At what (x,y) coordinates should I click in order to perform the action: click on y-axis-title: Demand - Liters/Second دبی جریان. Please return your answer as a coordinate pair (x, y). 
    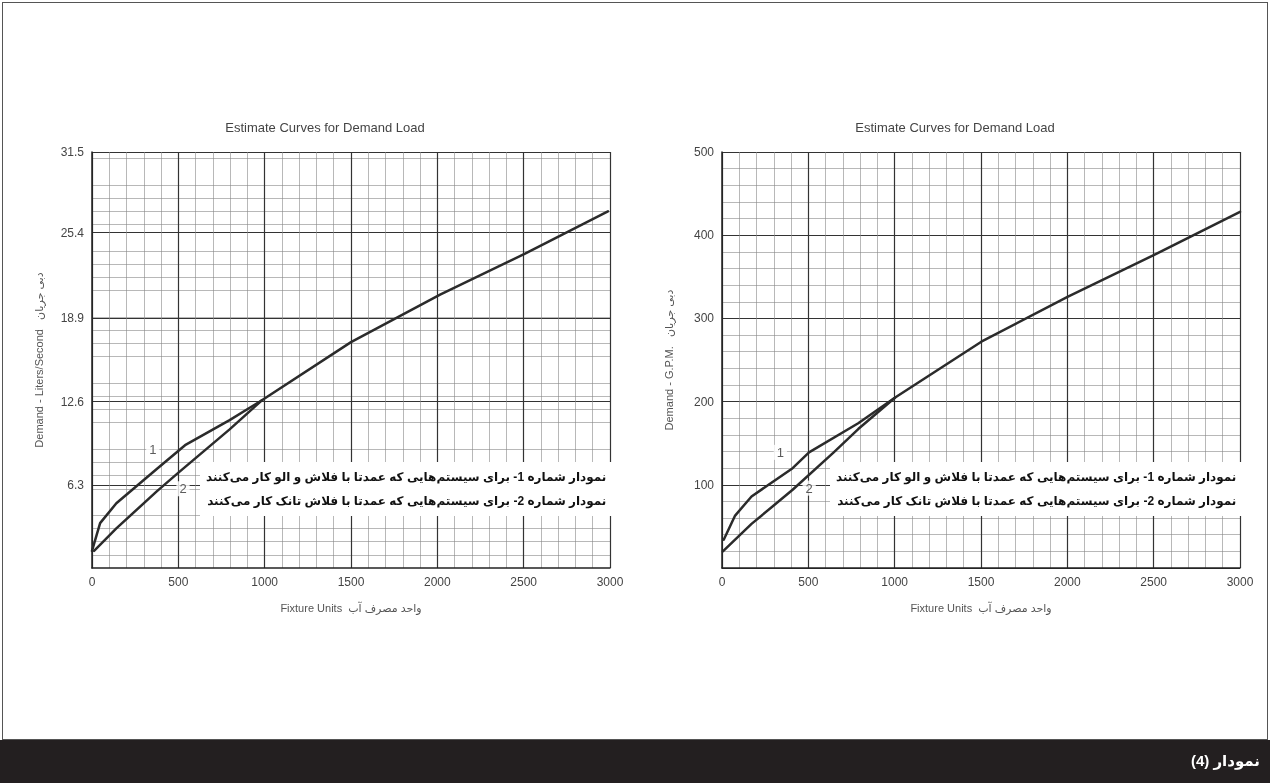
    Looking at the image, I should click on (39, 360).